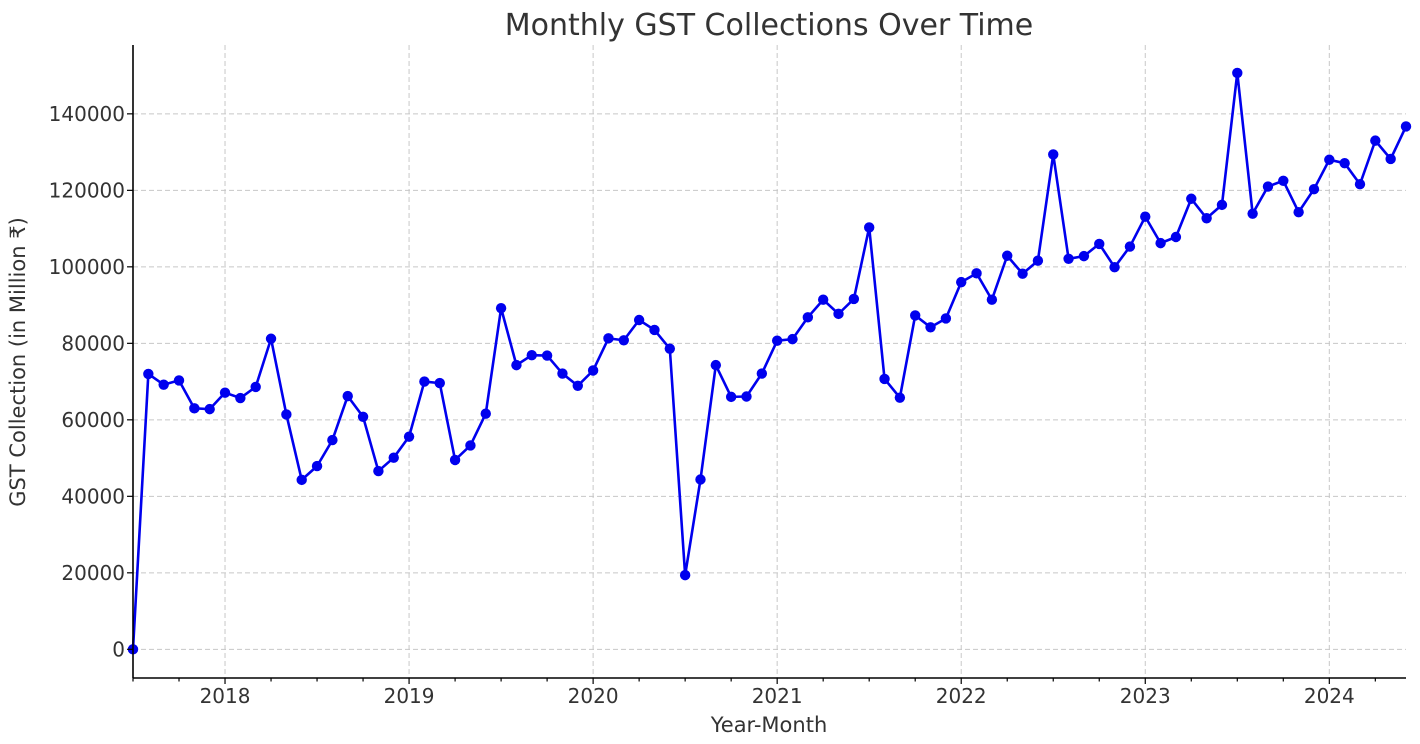 This screenshot has width=1420, height=744. Describe the element at coordinates (93, 496) in the screenshot. I see `y-tick-label: 40000` at that location.